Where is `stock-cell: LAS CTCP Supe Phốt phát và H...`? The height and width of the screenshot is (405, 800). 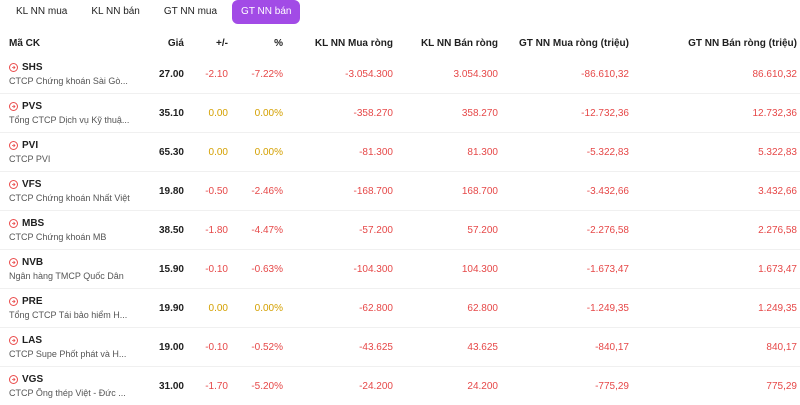 stock-cell: LAS CTCP Supe Phốt phát và H... is located at coordinates (76, 347).